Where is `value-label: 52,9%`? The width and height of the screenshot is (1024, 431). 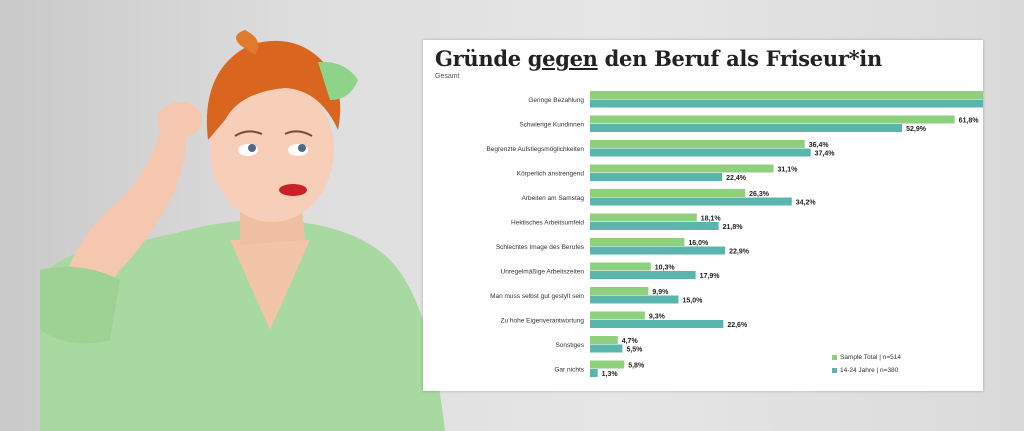 value-label: 52,9% is located at coordinates (916, 129).